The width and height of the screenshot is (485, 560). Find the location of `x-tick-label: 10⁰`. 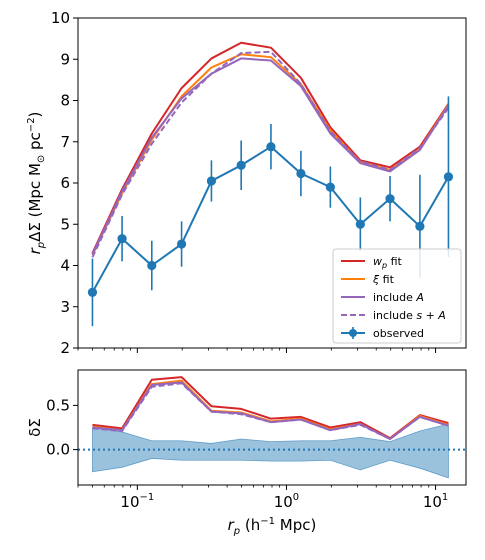

x-tick-label: 10⁰ is located at coordinates (286, 501).